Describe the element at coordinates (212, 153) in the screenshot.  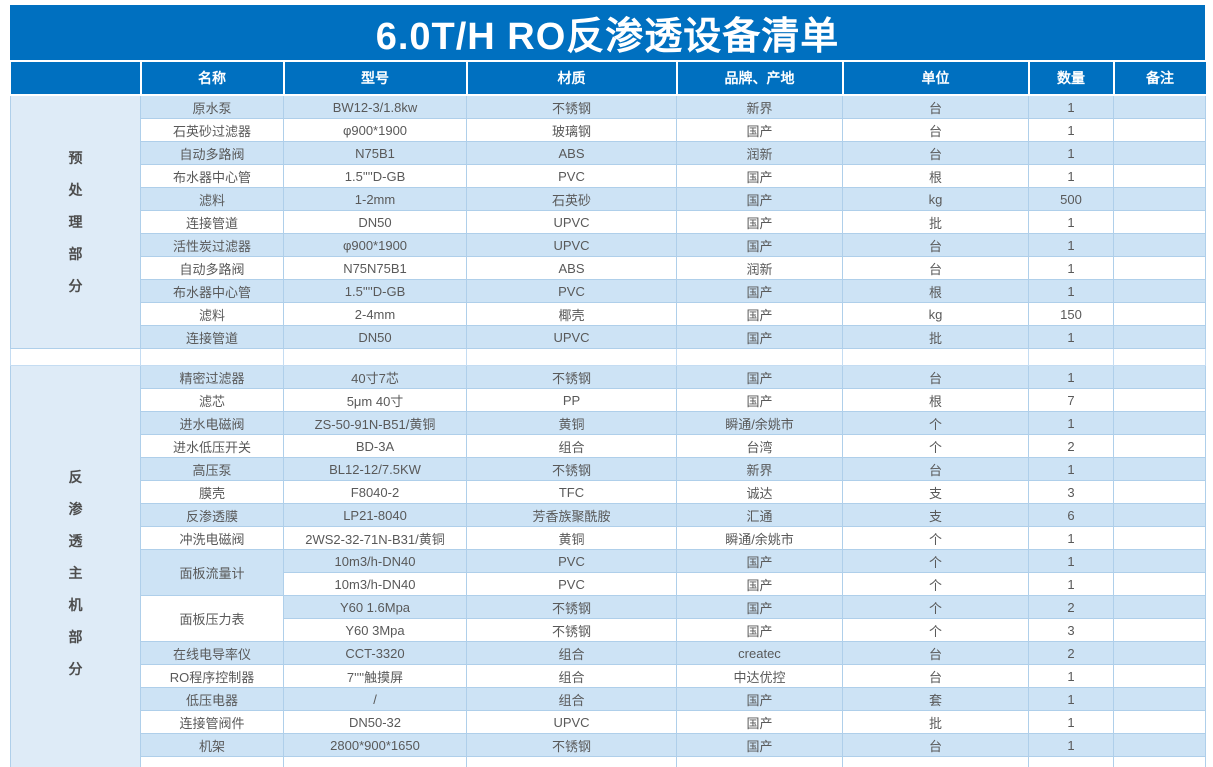
I see `cell-name: 自动多路阀` at that location.